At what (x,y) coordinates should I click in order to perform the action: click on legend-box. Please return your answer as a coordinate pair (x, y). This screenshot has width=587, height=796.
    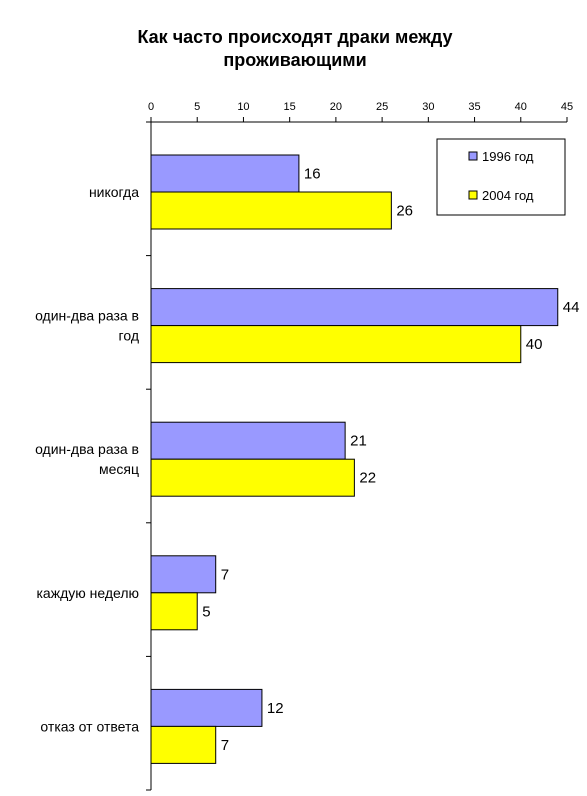
    Looking at the image, I should click on (501, 177).